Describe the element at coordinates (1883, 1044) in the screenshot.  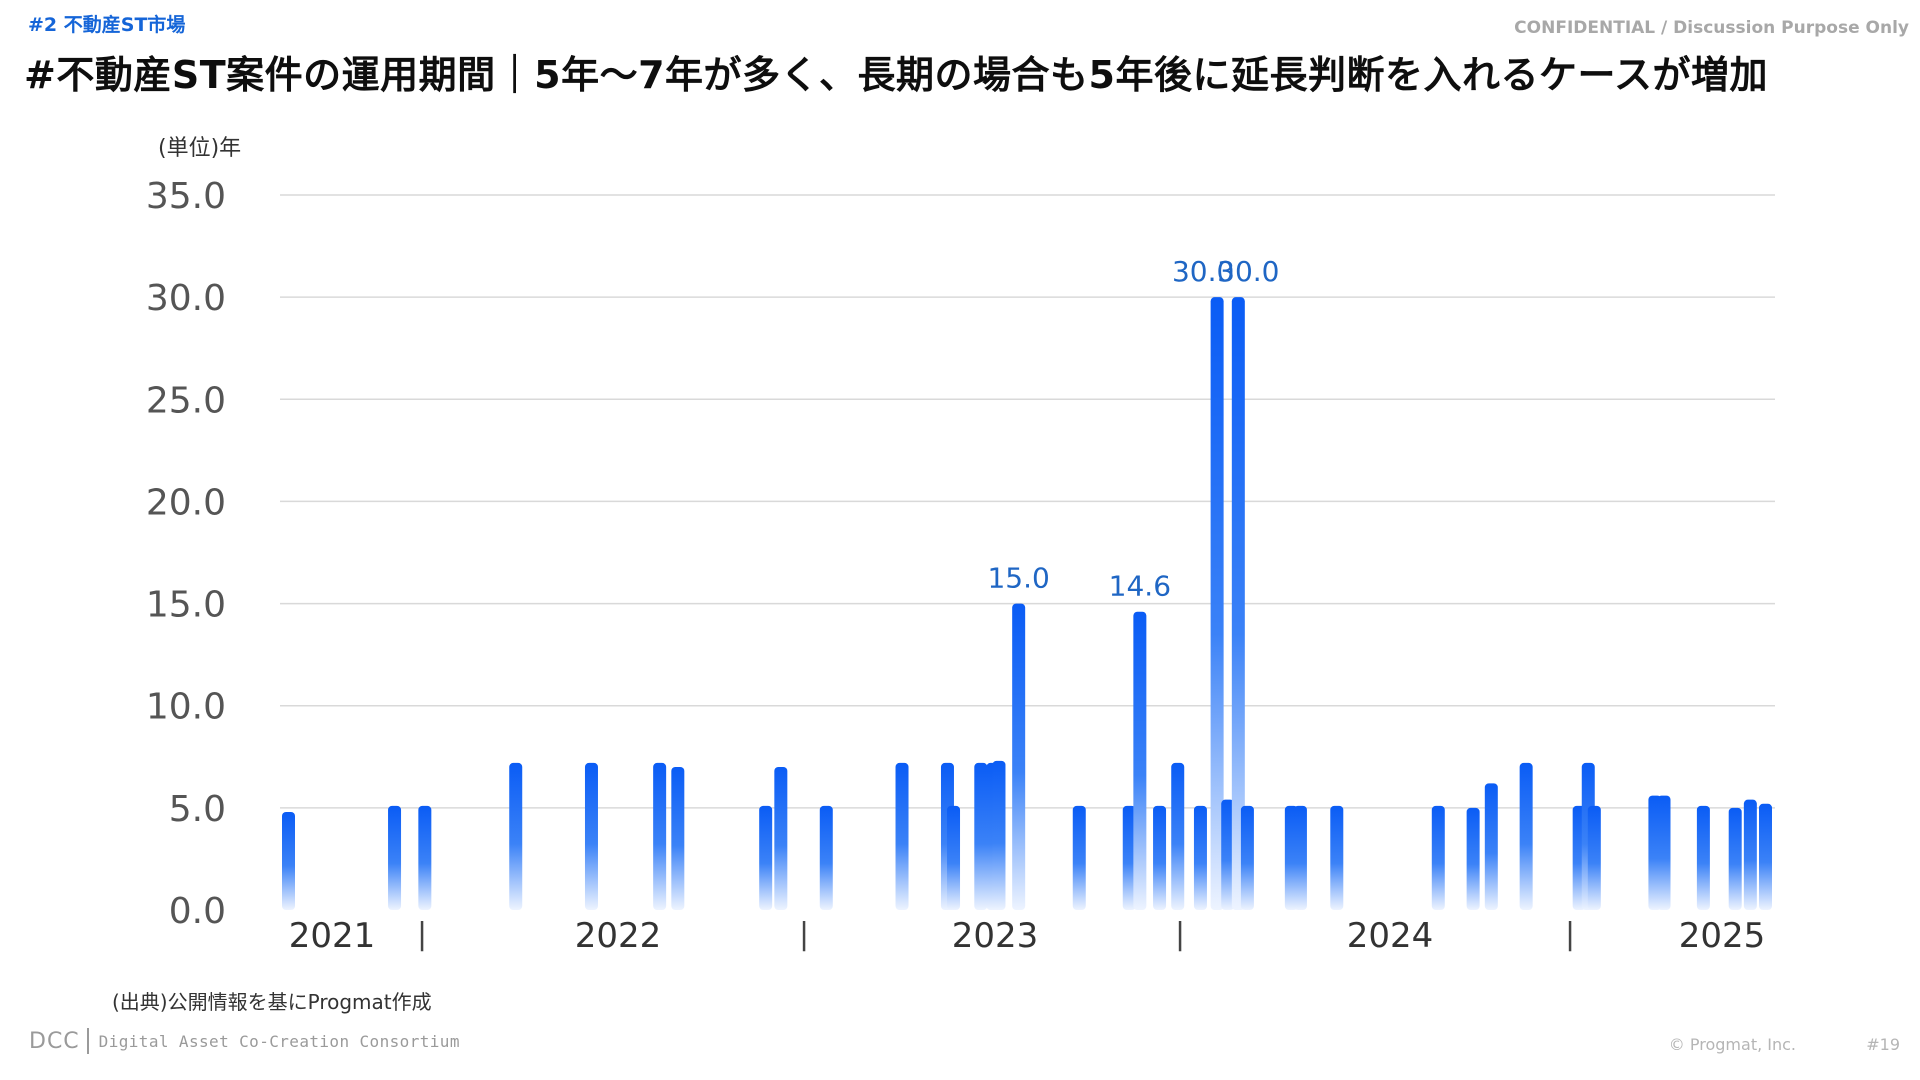
I see `page-number: #19` at that location.